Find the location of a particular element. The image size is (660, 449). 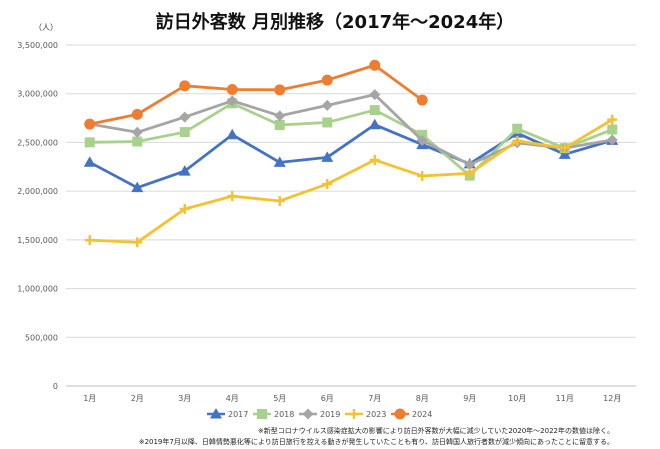

series-2024 is located at coordinates (256, 94).